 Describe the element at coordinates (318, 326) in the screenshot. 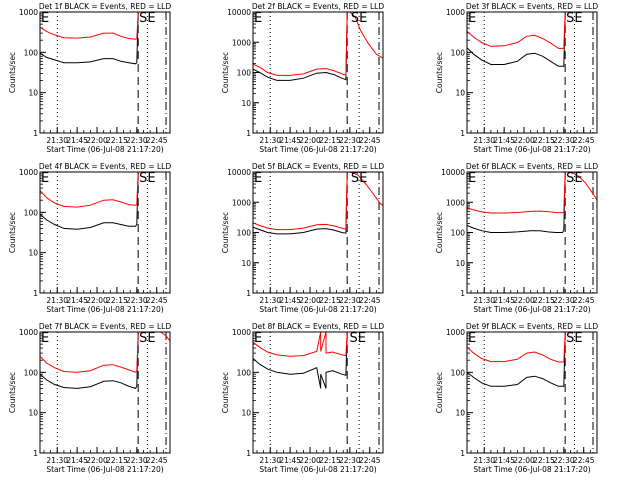

I see `panel-title: Det 8f BLACK = Events, RED = LLD` at that location.